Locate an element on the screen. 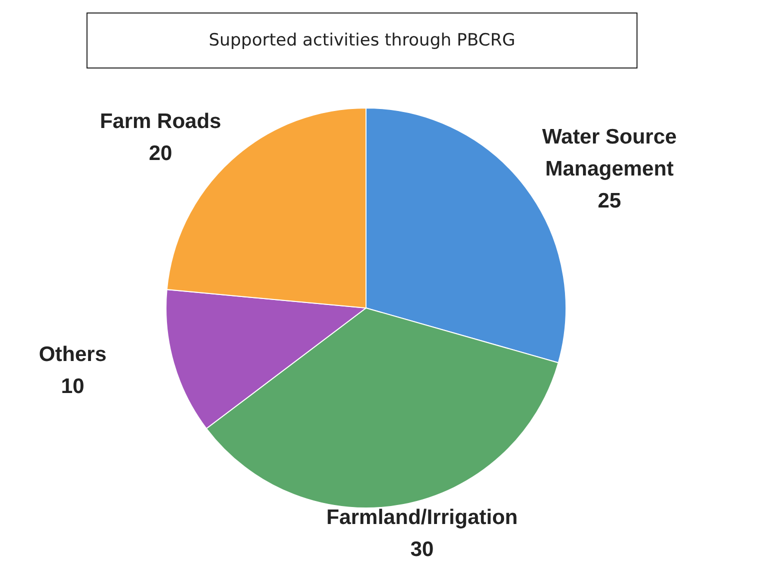  chart-title: Supported activities through PBCRG is located at coordinates (362, 40).